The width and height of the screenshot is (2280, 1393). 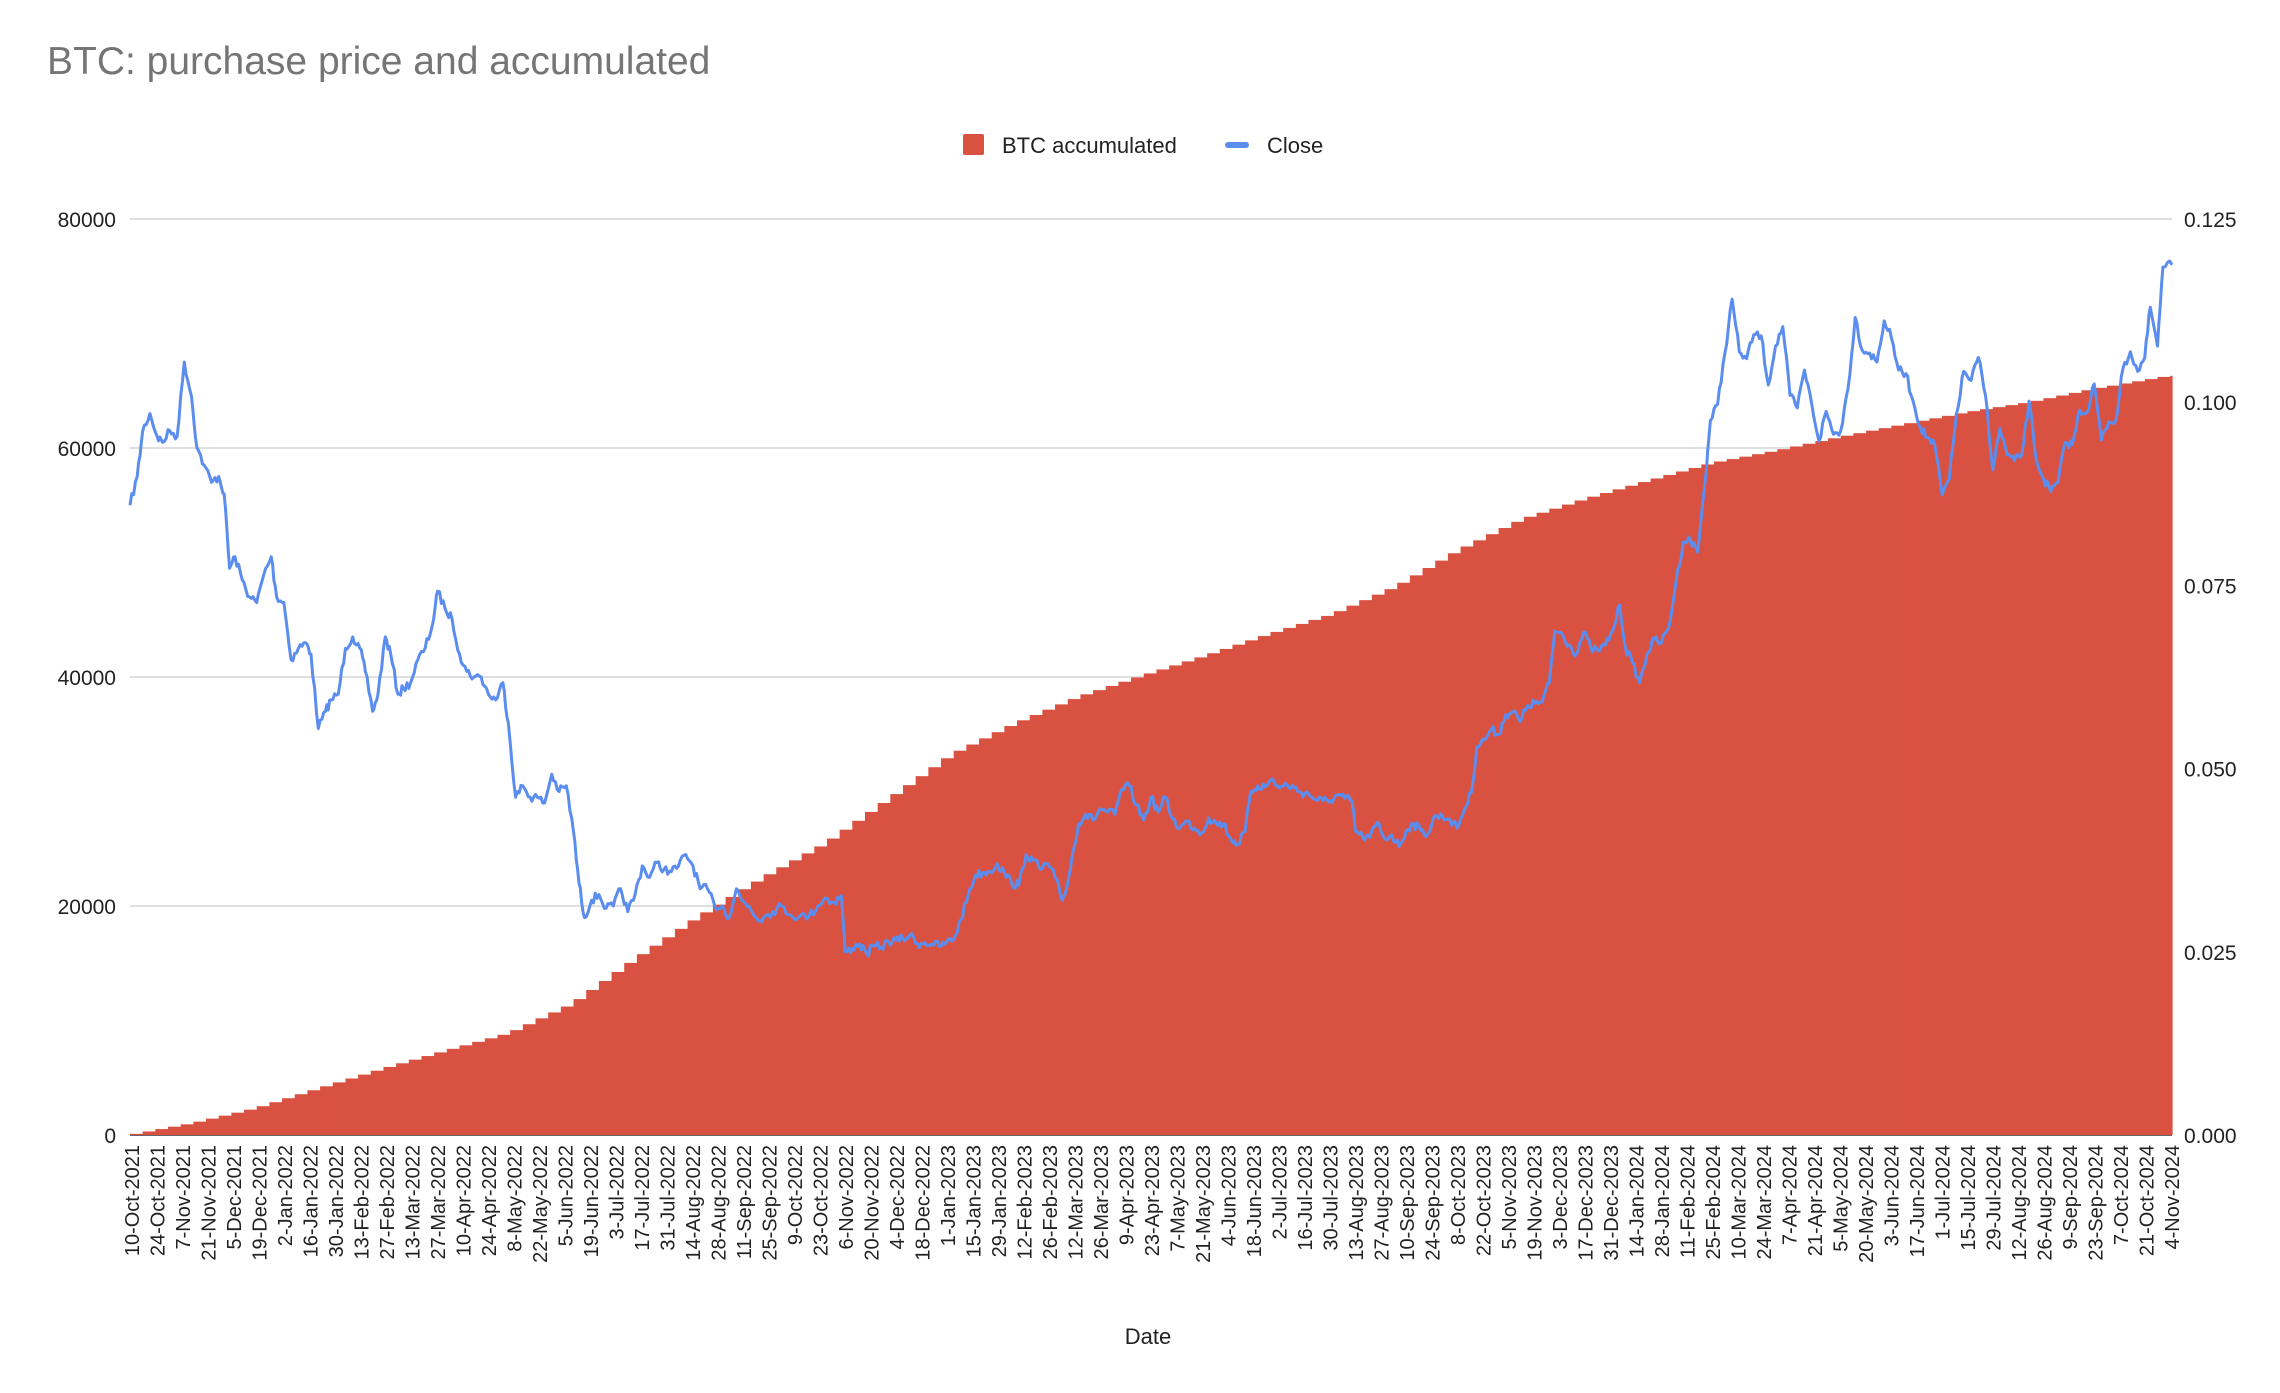 I want to click on x-tick-label: 18-Jun-2023, so click(x=1255, y=1201).